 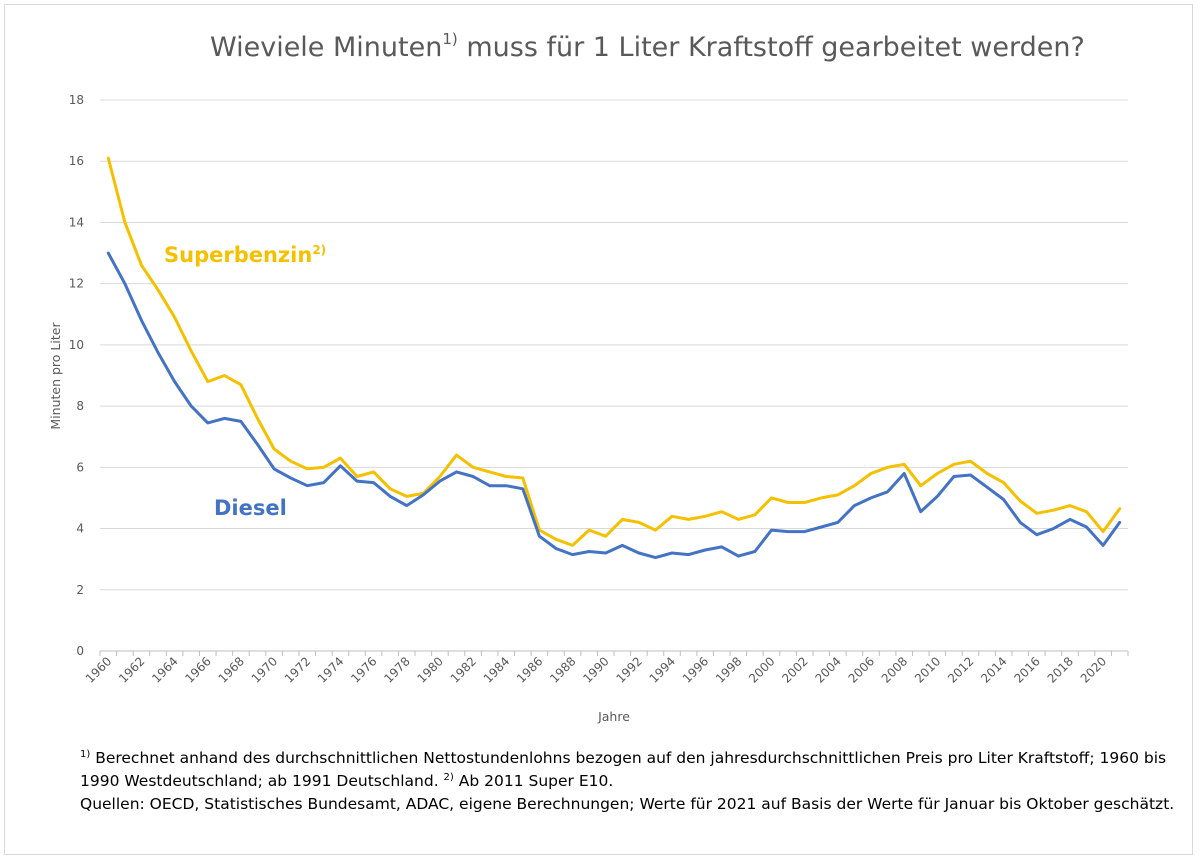 I want to click on x-tick-label-2008: 2008, so click(x=894, y=669).